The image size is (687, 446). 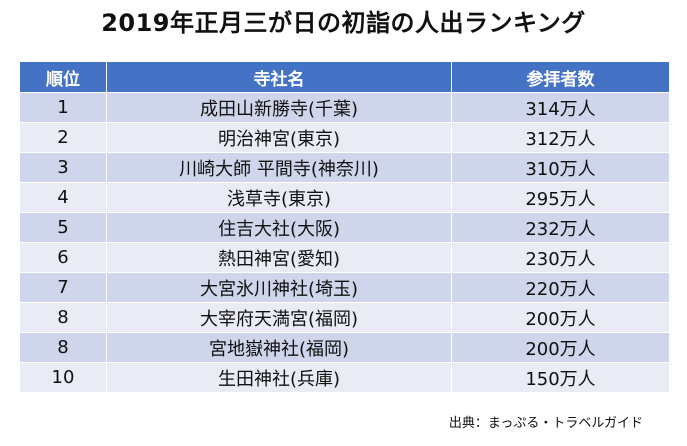 What do you see at coordinates (560, 197) in the screenshot?
I see `cell-count: 295万人` at bounding box center [560, 197].